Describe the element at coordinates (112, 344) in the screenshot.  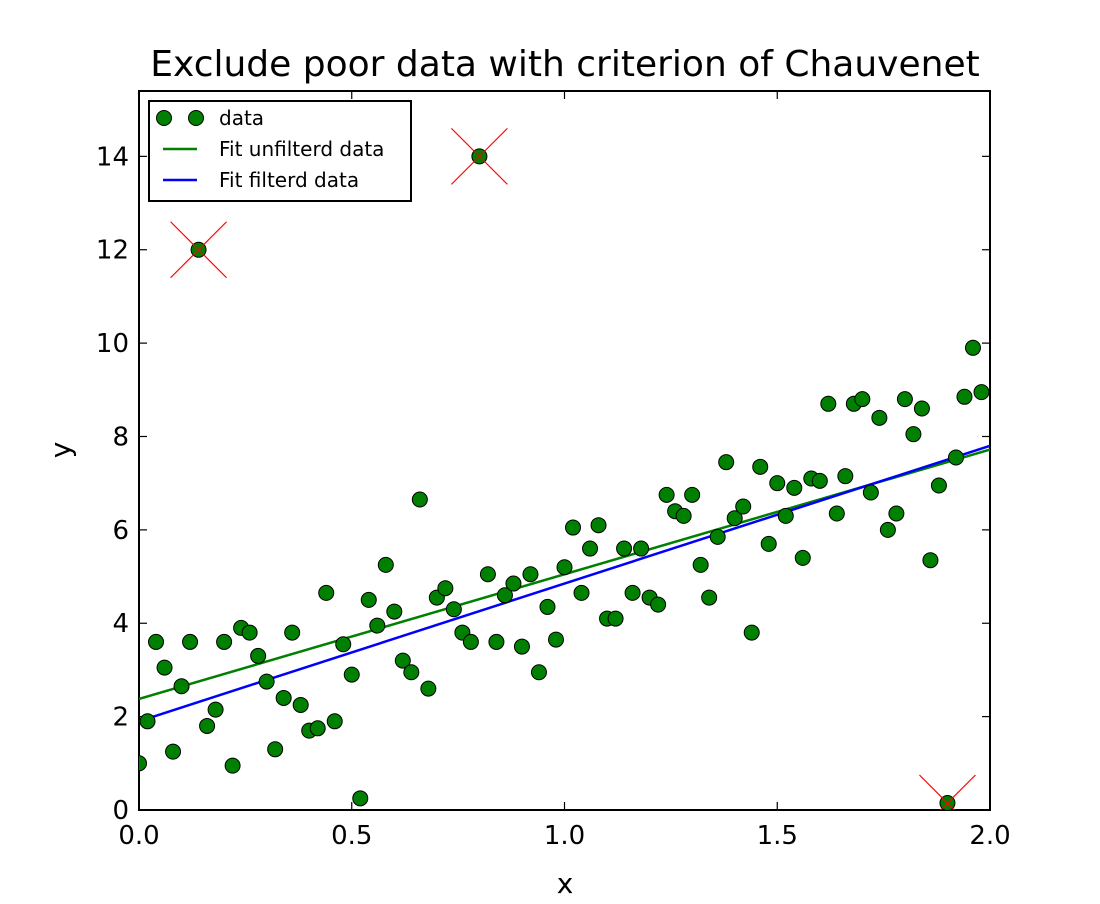
I see `y-tick-label: 10` at that location.